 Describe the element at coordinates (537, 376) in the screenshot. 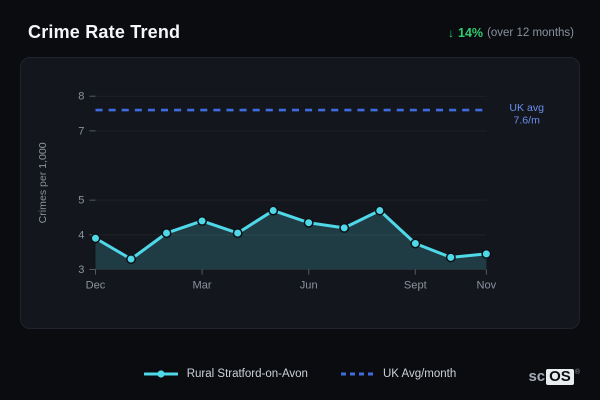

I see `logo-prefix: sc` at that location.